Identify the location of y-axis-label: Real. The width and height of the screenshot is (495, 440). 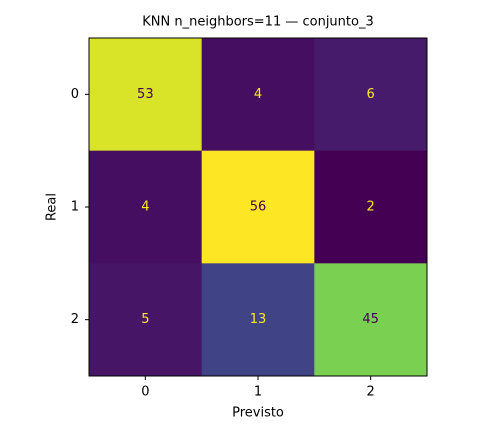
(52, 207).